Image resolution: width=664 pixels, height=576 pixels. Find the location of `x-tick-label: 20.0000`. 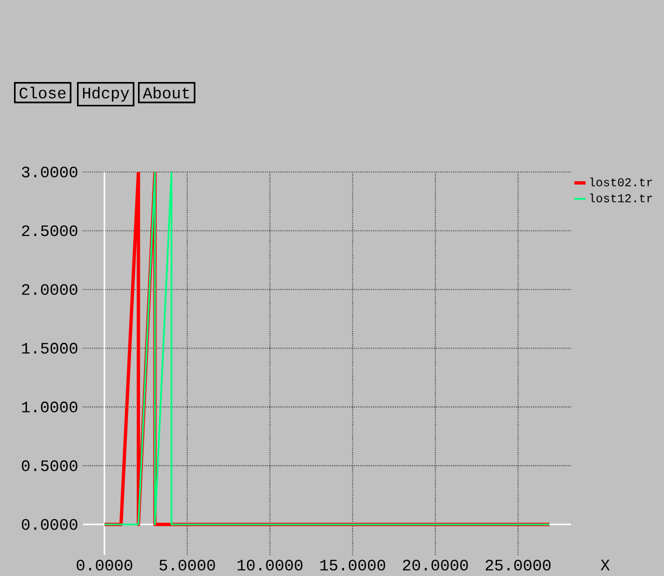

x-tick-label: 20.0000 is located at coordinates (435, 565).